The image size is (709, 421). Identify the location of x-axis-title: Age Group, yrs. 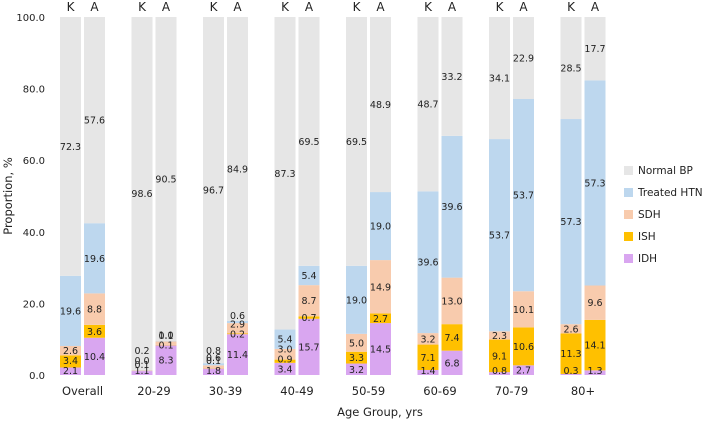
(380, 412).